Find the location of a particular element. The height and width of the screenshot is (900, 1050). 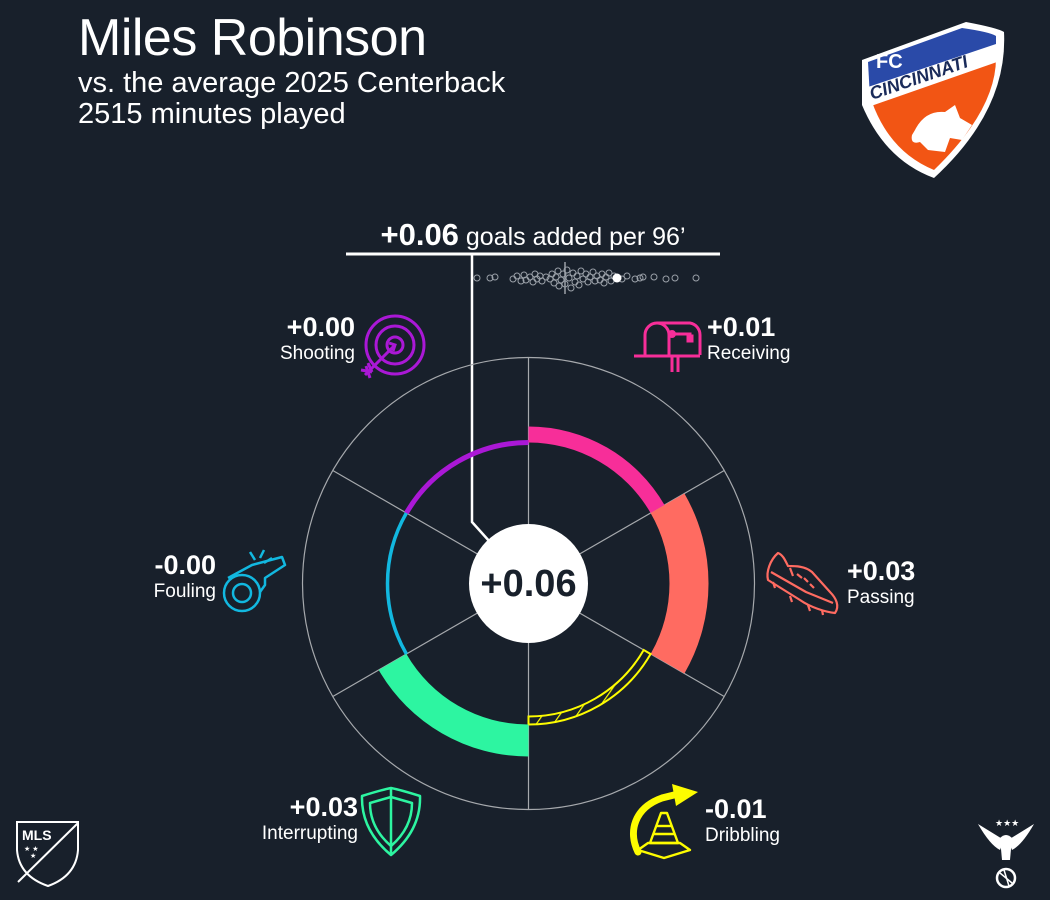

svg-text: FC is located at coordinates (889, 62).